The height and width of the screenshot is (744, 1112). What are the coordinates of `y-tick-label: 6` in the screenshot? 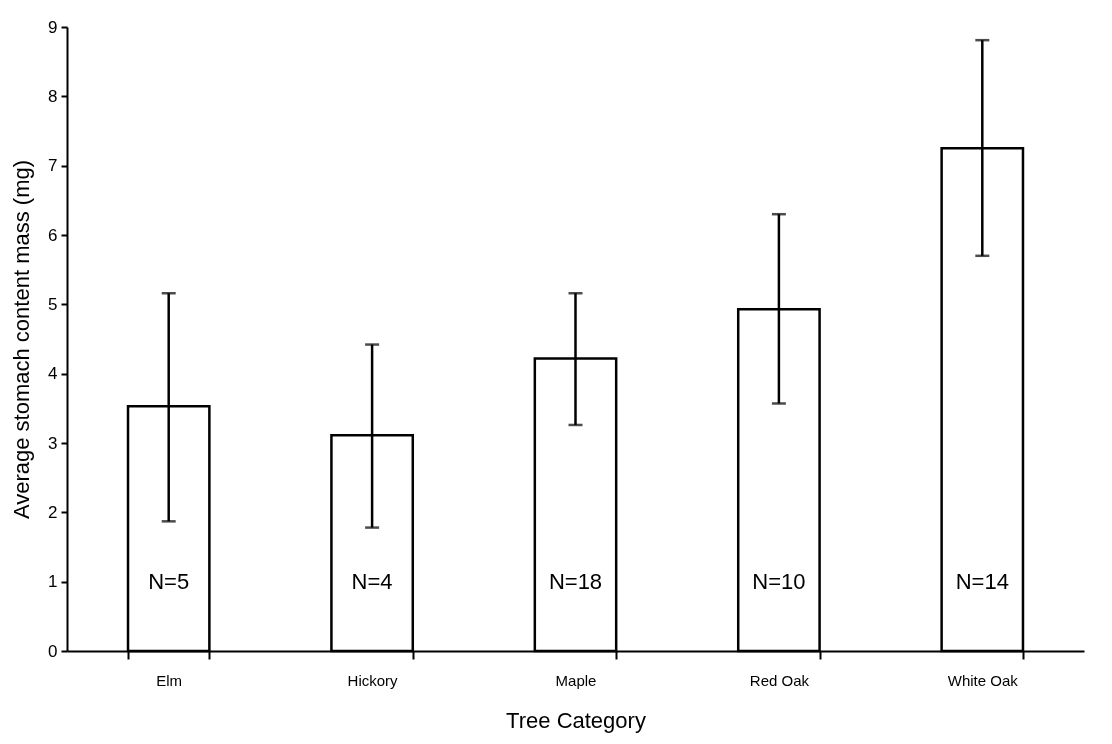 It's located at (53, 235).